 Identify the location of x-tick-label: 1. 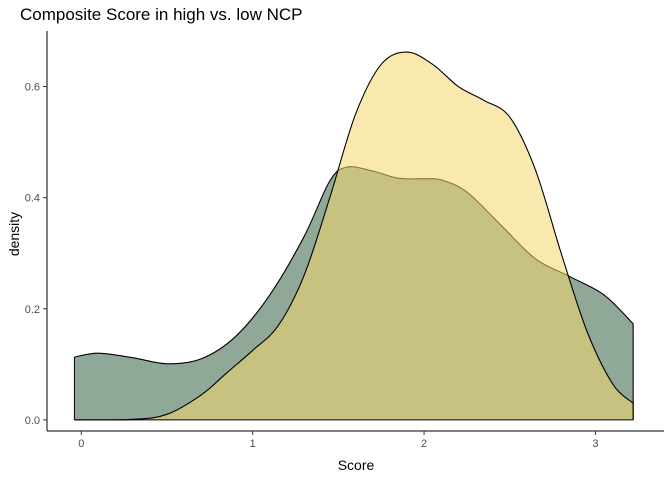
(253, 444).